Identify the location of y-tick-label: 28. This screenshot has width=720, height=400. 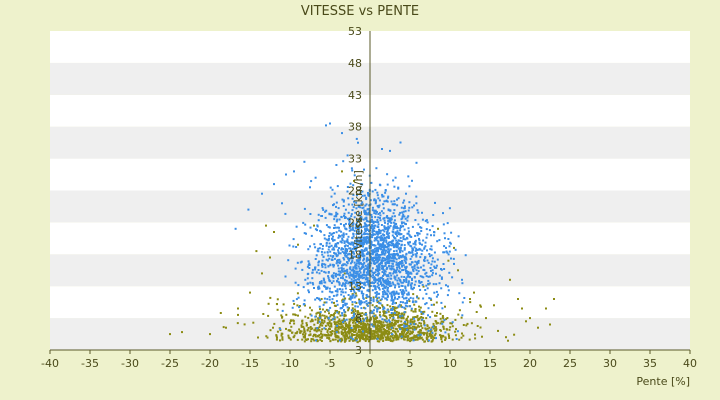
(355, 191).